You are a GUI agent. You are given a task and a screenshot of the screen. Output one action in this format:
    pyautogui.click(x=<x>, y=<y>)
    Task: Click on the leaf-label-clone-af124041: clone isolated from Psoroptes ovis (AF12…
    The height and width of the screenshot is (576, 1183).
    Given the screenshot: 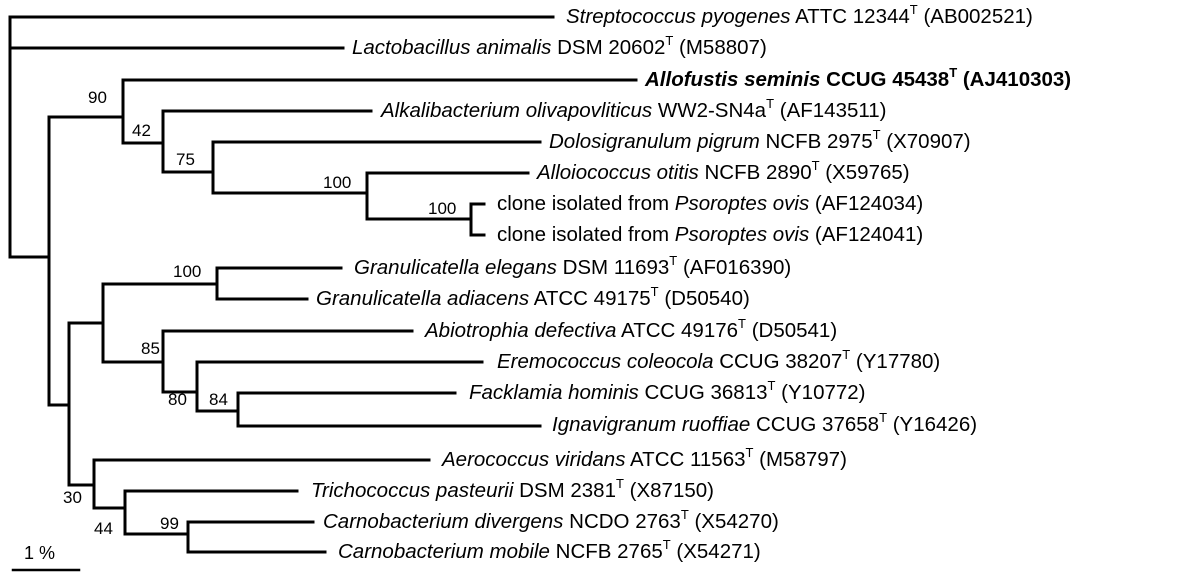 What is the action you would take?
    pyautogui.click(x=710, y=234)
    